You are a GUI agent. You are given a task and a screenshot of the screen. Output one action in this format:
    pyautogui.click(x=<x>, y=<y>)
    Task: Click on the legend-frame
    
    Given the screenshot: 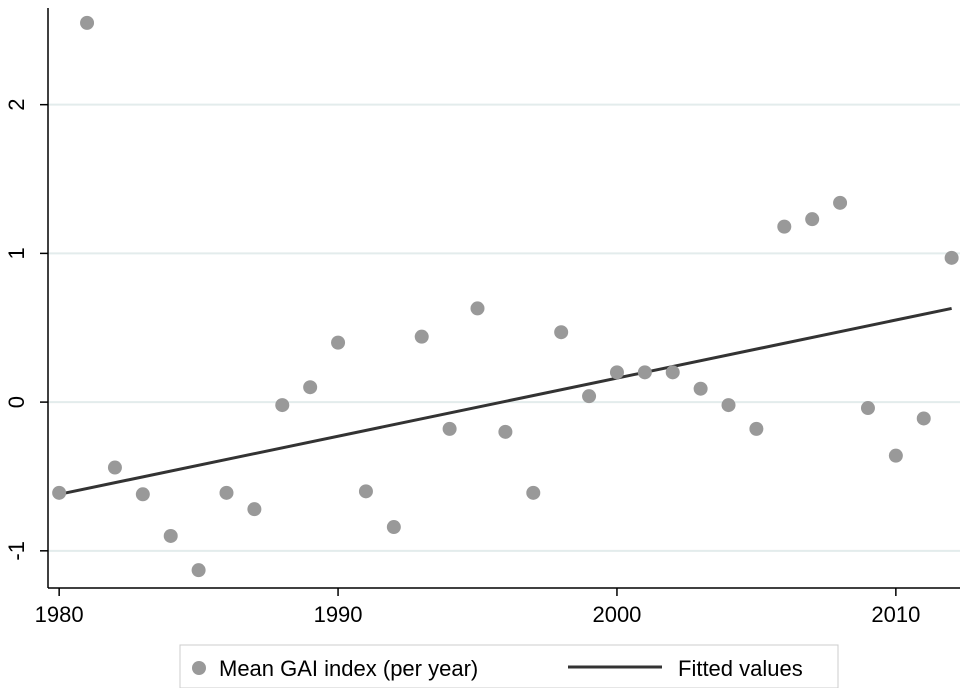 What is the action you would take?
    pyautogui.click(x=509, y=666)
    